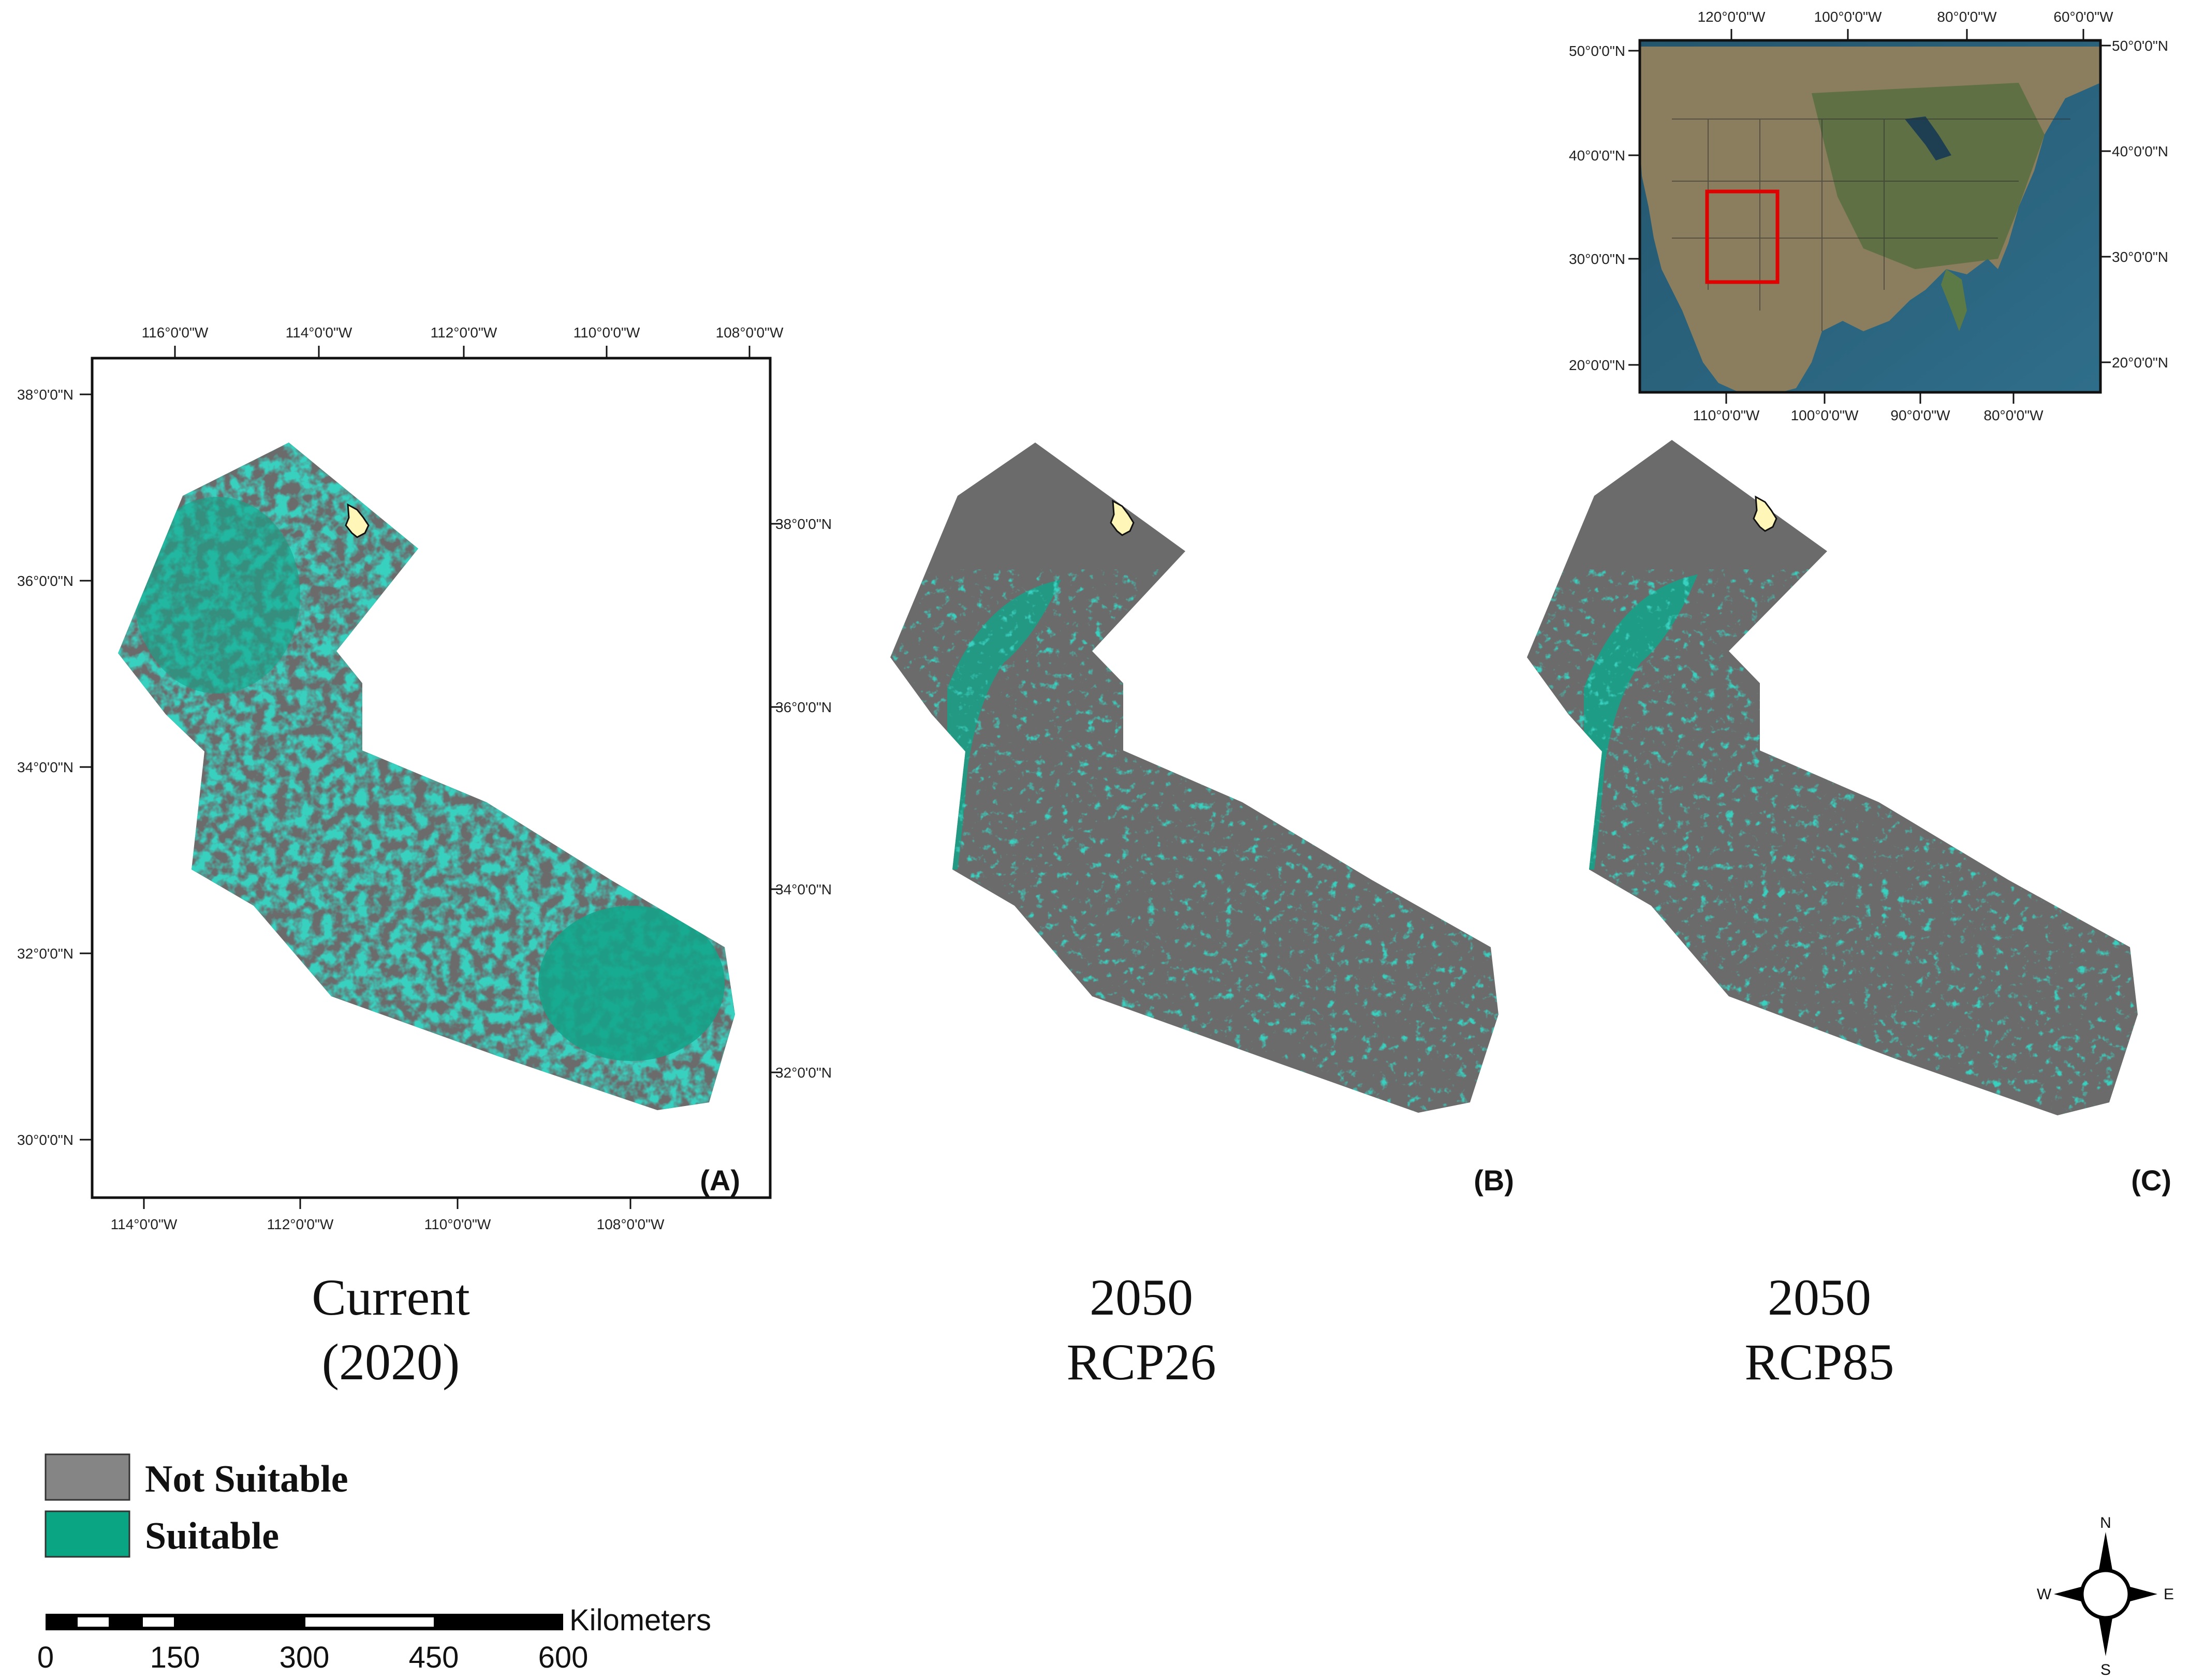 The height and width of the screenshot is (1680, 2190). Describe the element at coordinates (1597, 156) in the screenshot. I see `inset-left-tick: 40°0'0"N` at that location.